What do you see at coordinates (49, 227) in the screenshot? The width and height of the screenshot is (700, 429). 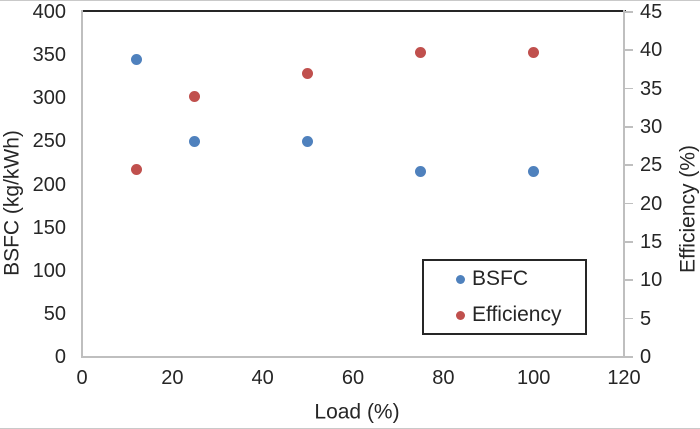 I see `y-axis-left-tick-label: 150` at bounding box center [49, 227].